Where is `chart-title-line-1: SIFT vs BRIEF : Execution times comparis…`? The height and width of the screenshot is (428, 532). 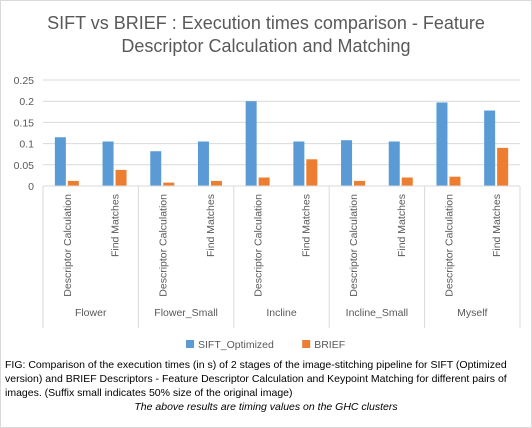
chart-title-line-1: SIFT vs BRIEF : Execution times comparis… is located at coordinates (266, 23).